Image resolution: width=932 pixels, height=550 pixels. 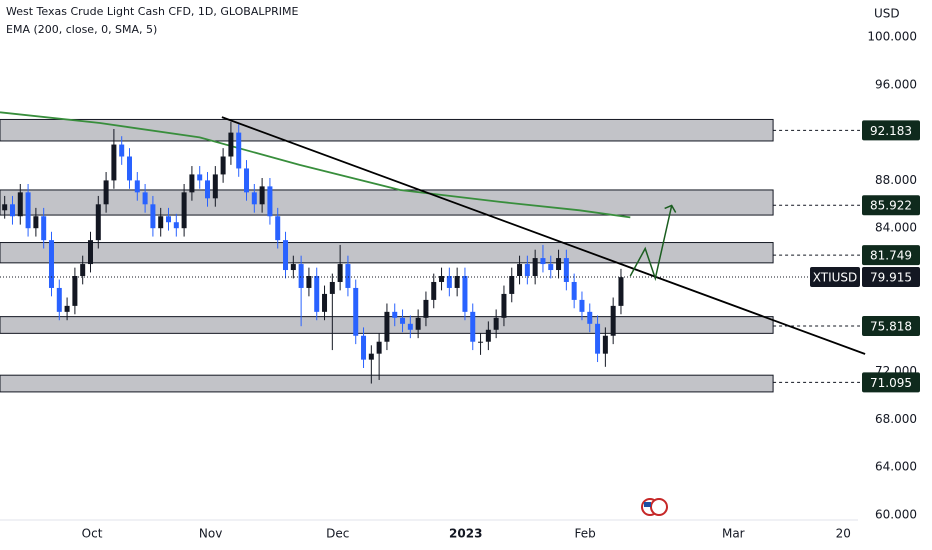 I want to click on level-tag-label: 85.922, so click(x=891, y=206).